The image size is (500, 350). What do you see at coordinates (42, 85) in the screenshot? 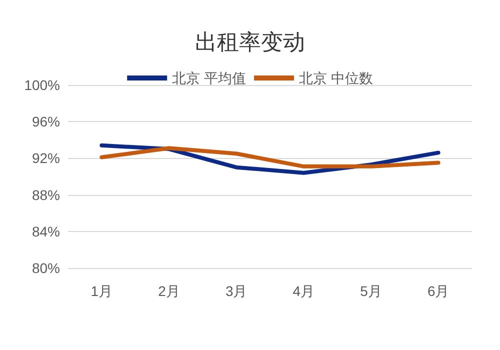
I see `y-tick-label: 100%` at bounding box center [42, 85].